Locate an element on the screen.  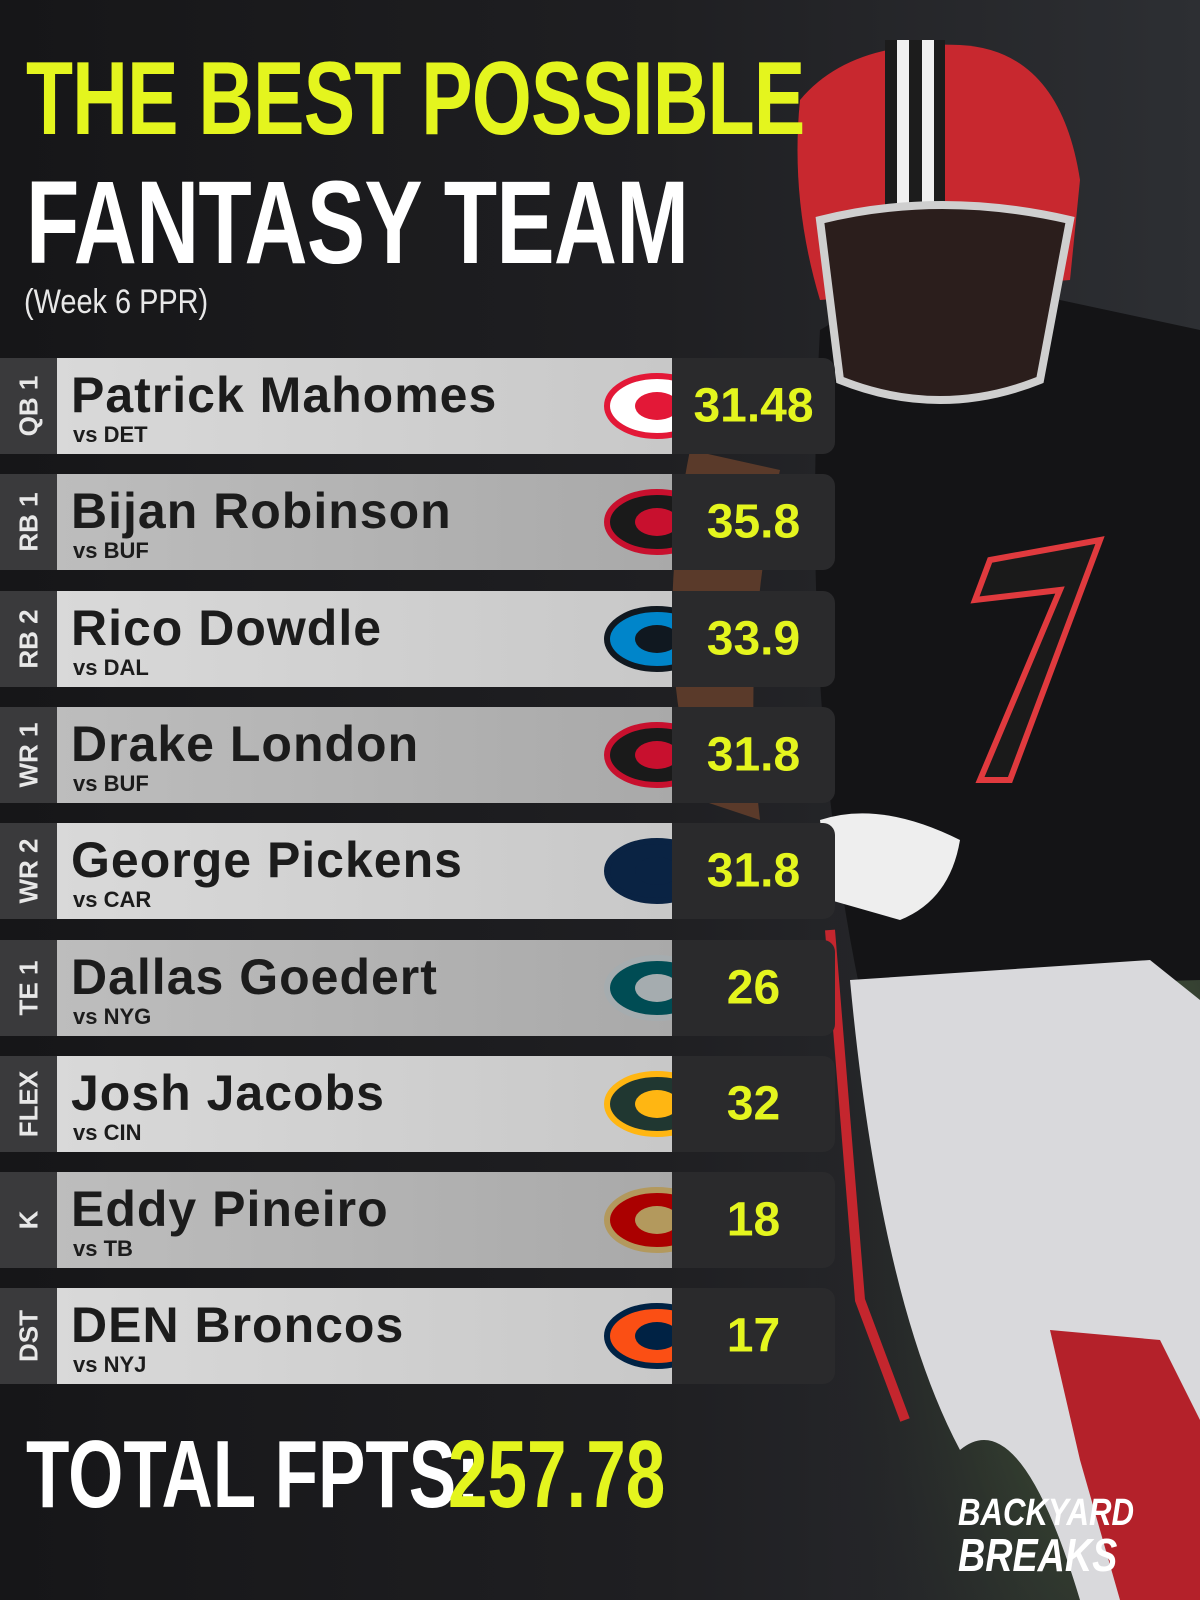
player-panel: George Pickens vs CAR is located at coordinates (383, 871).